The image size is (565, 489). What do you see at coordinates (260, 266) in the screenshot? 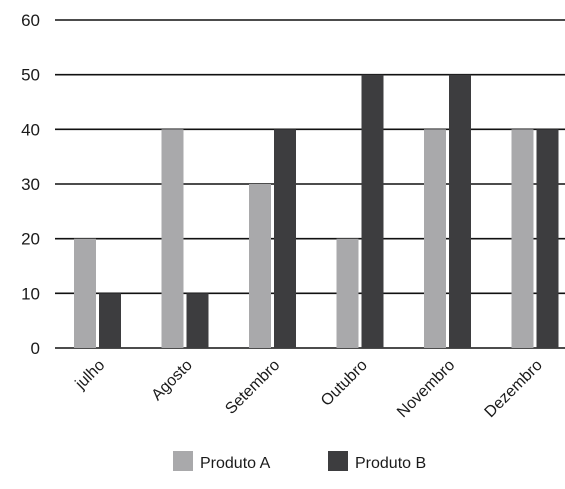
I see `bar-produto-a-setembro` at bounding box center [260, 266].